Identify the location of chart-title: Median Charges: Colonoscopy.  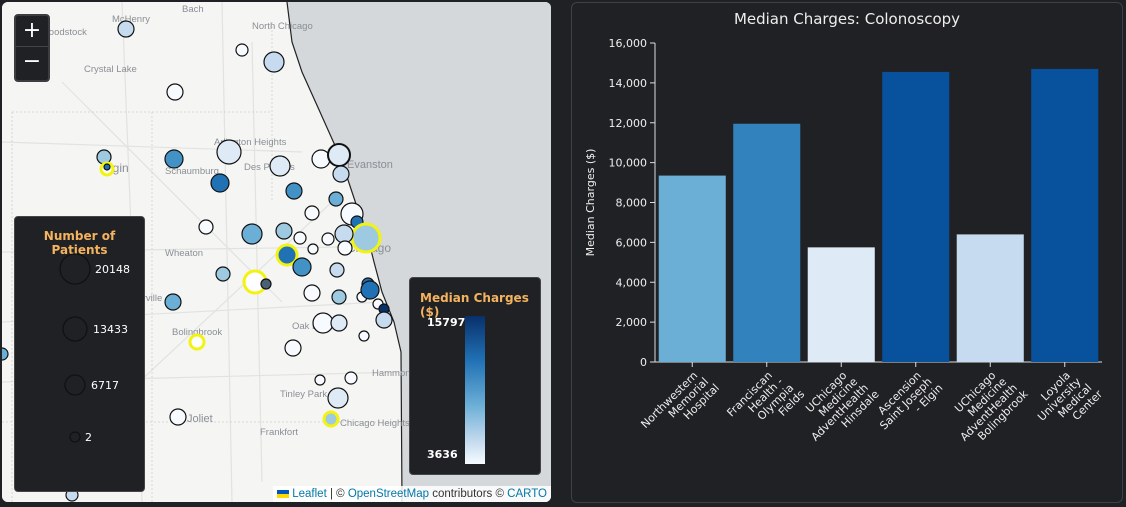
(847, 19).